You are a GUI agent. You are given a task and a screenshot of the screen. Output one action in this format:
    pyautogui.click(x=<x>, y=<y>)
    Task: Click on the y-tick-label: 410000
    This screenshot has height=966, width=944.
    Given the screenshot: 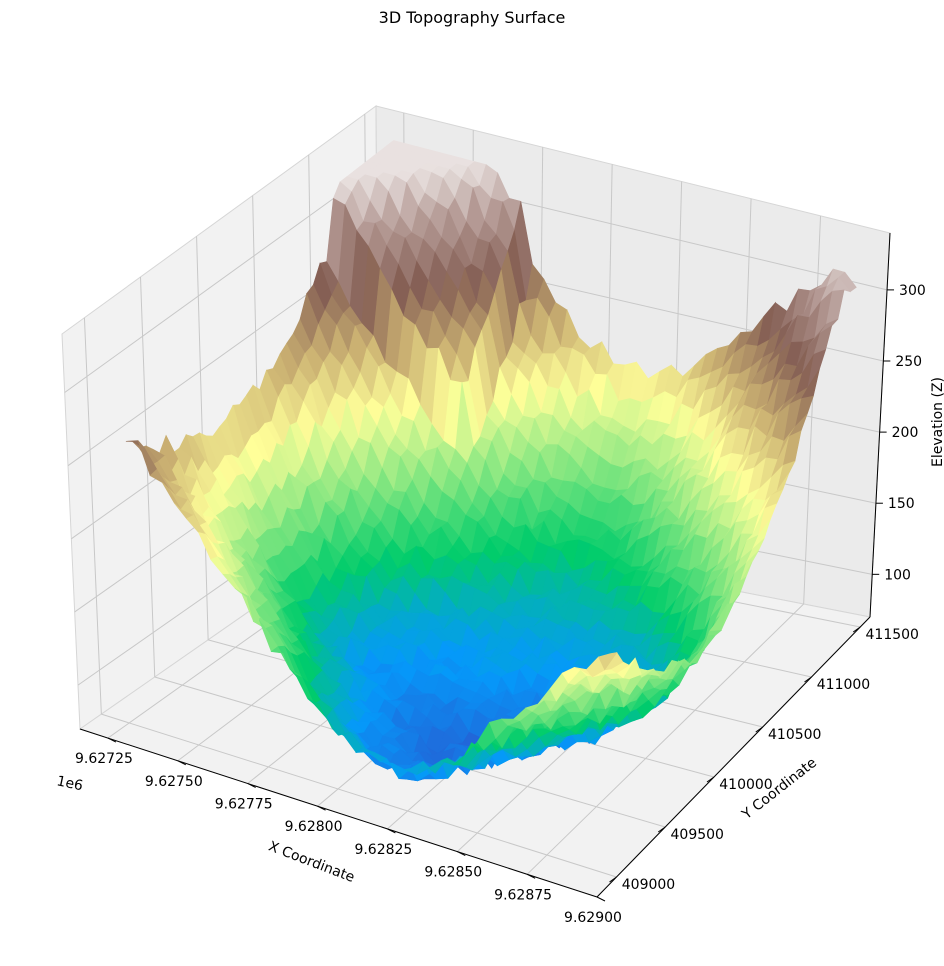 What is the action you would take?
    pyautogui.click(x=745, y=785)
    